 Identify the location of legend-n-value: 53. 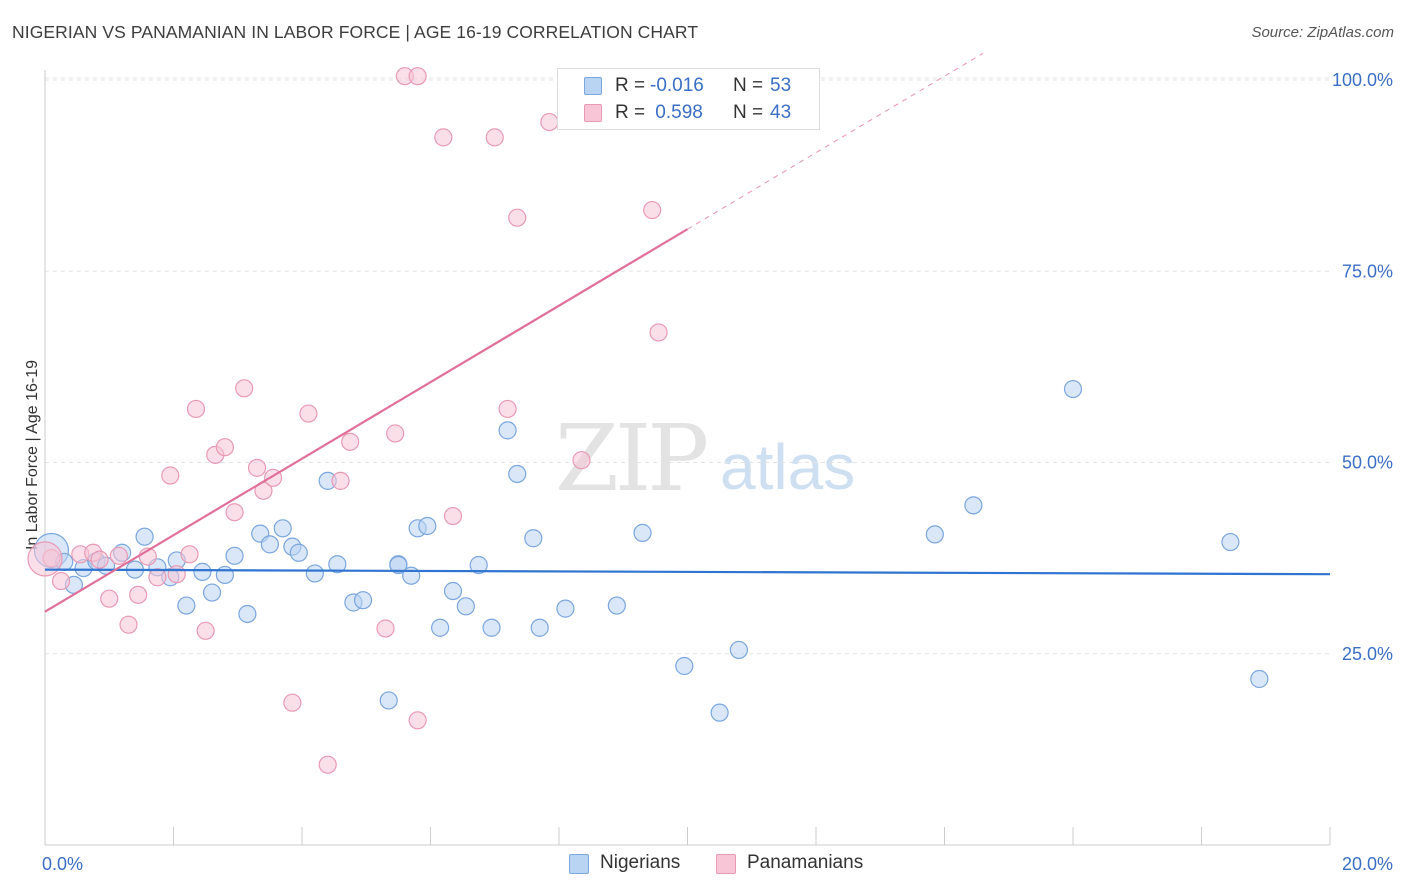
(781, 85).